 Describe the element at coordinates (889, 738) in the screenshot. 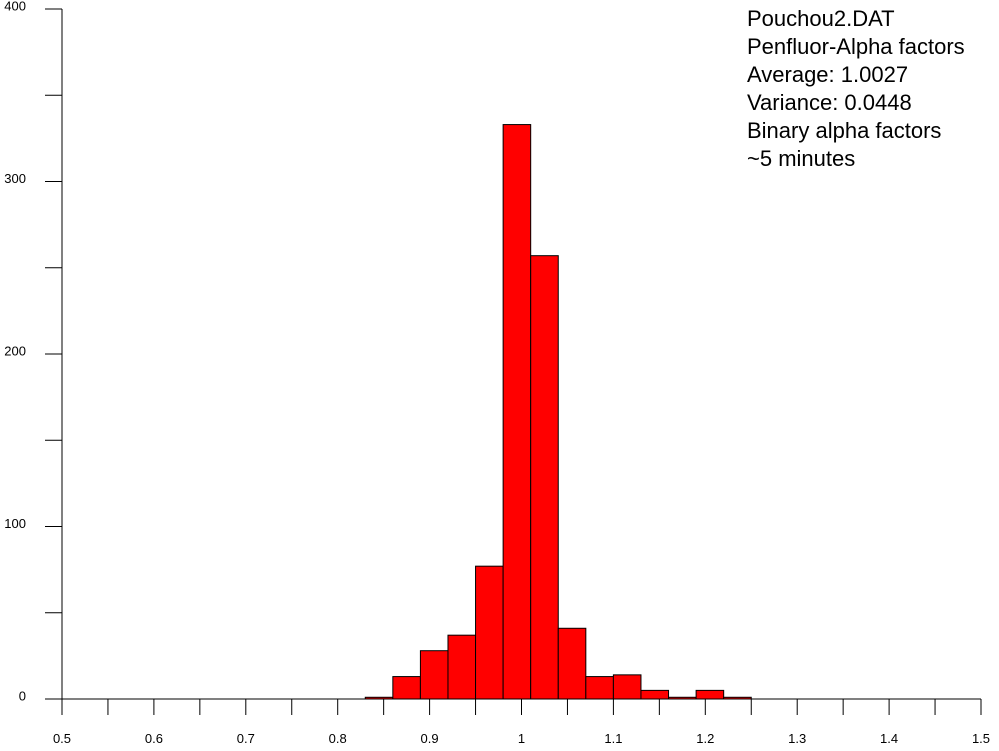

I see `x-tick-label: 1.4` at that location.